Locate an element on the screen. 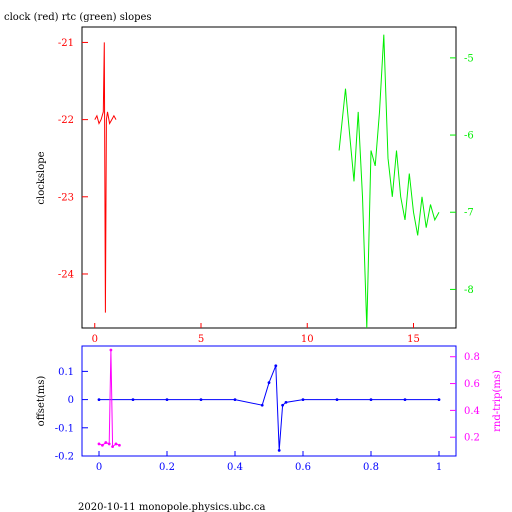 Image resolution: width=512 pixels, height=512 pixels. chart-title: clock (red) rtc (green) slopes is located at coordinates (78, 17).